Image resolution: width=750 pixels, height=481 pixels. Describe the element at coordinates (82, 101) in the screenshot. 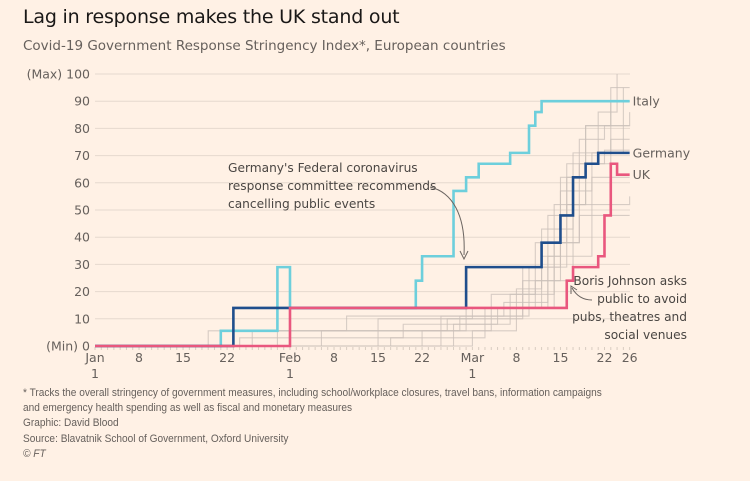

I see `y-tick-label: 90` at that location.